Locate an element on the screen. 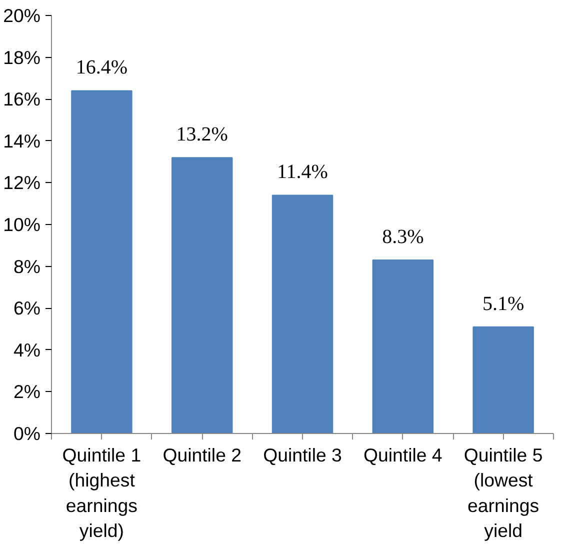 The image size is (563, 544). data-label: 8.3% is located at coordinates (403, 237).